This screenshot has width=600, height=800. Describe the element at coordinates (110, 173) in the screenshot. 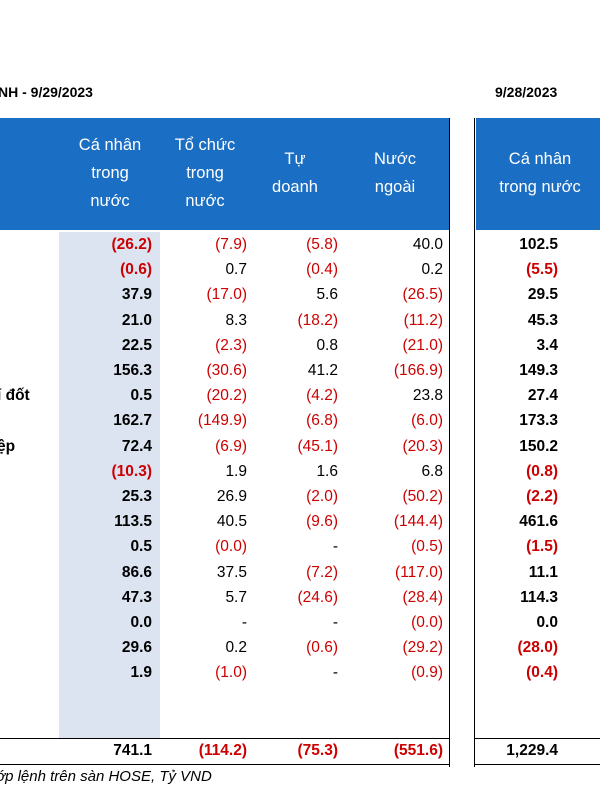

I see `col-header-individual: Cá nhân trong nước` at that location.